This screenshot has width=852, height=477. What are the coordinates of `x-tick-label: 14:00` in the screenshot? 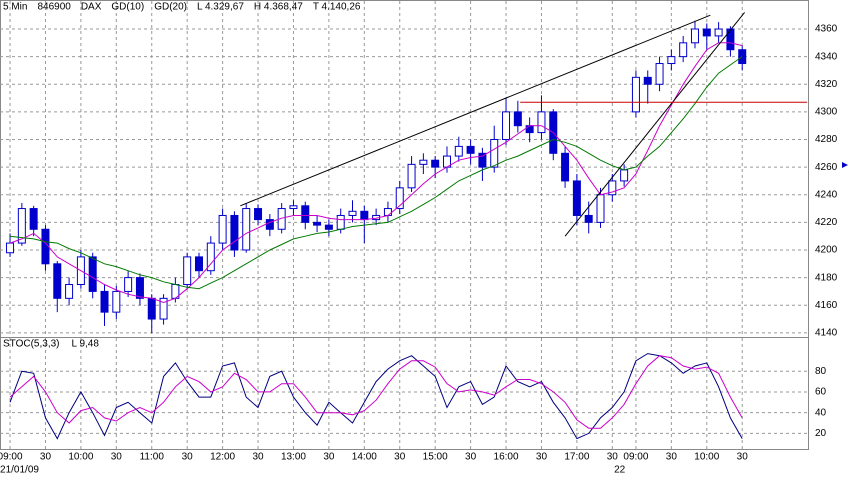 It's located at (364, 457).